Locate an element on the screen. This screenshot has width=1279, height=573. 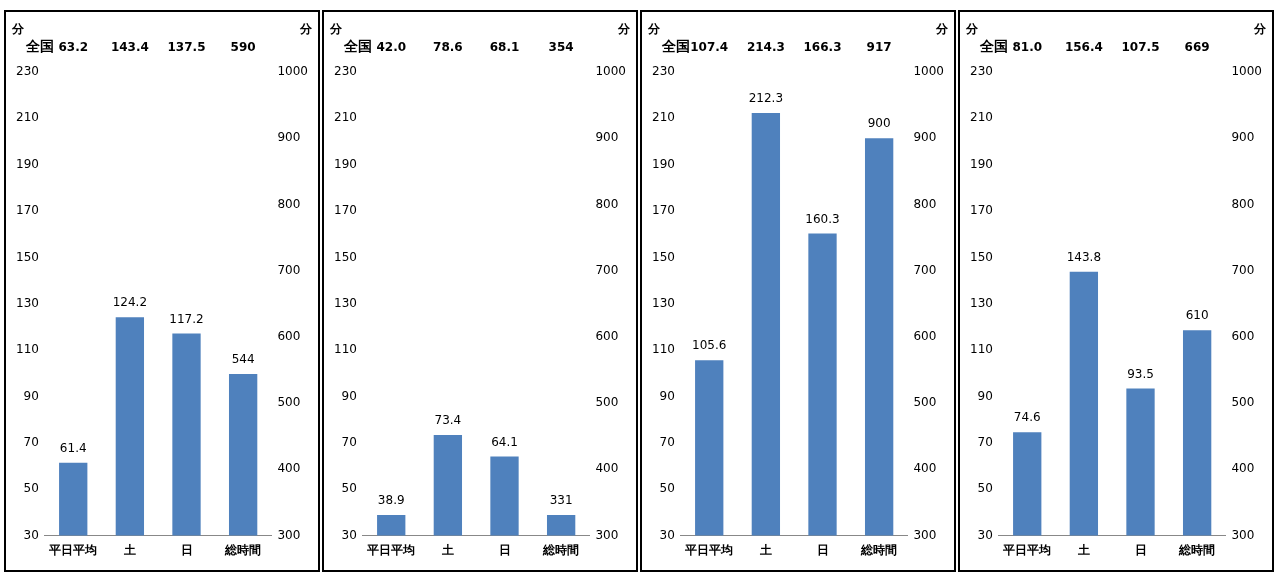
data-label: 73.4 is located at coordinates (448, 420).